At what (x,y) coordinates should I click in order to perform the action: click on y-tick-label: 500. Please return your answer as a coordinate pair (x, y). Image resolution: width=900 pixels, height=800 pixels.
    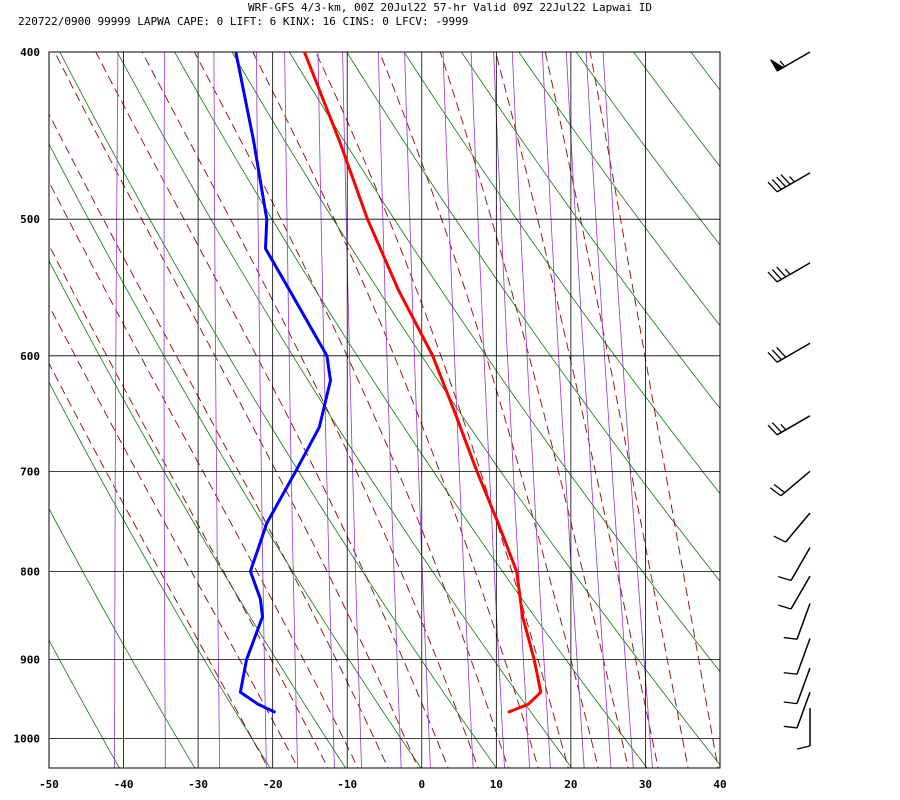
    Looking at the image, I should click on (30, 219).